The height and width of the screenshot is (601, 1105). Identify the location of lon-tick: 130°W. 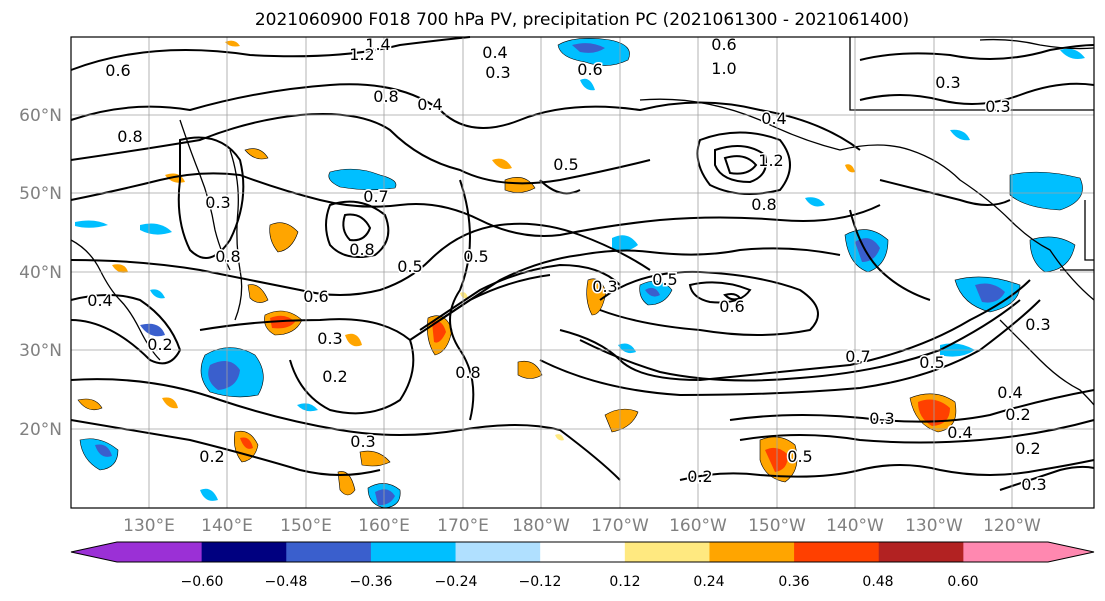
(934, 526).